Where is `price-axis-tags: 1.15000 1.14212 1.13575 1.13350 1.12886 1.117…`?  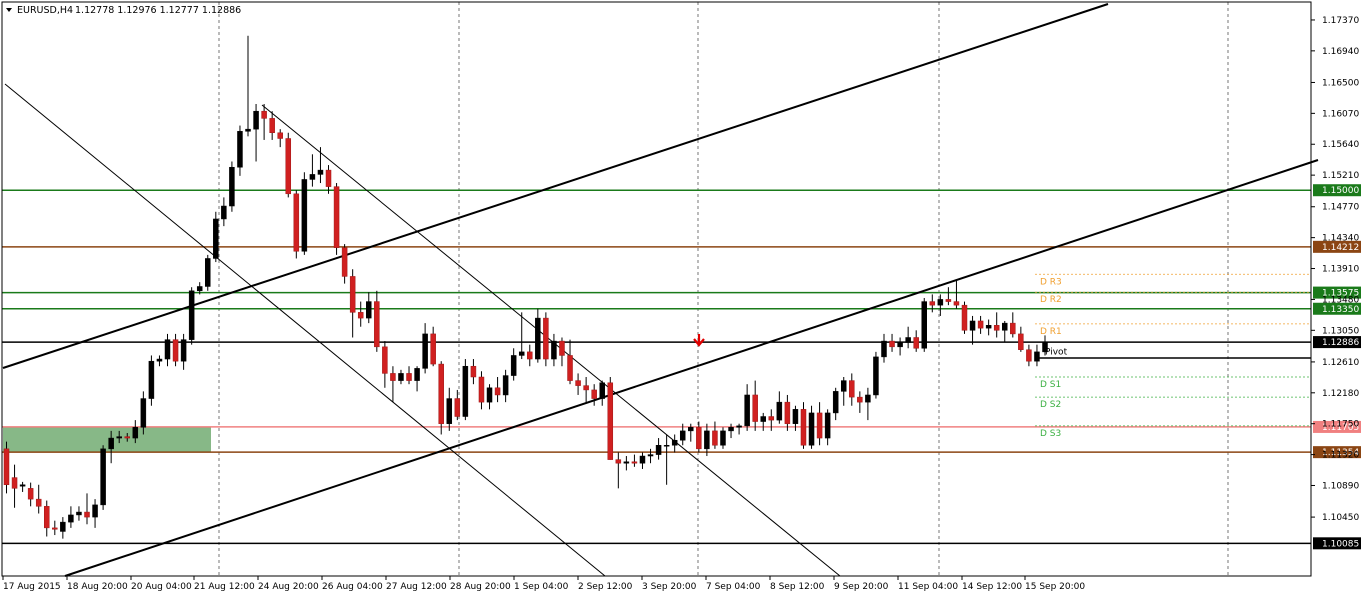 price-axis-tags: 1.15000 1.14212 1.13575 1.13350 1.12886 1.117… is located at coordinates (1337, 367).